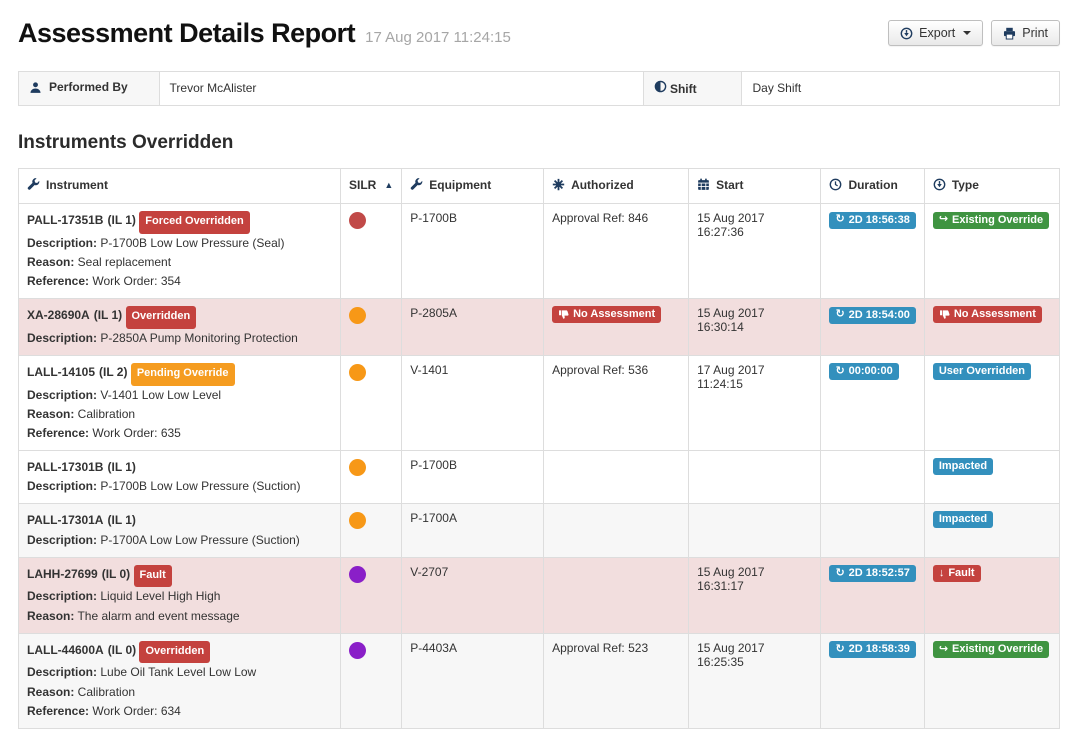 The height and width of the screenshot is (749, 1078). What do you see at coordinates (113, 371) in the screenshot?
I see `integrity-level: (IL 2)` at bounding box center [113, 371].